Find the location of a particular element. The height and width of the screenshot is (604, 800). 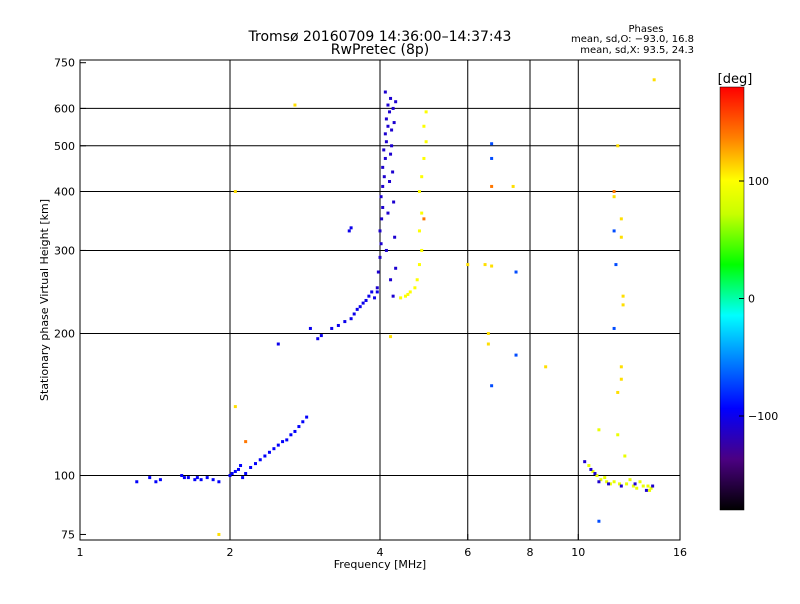

x-tick-label: 8 is located at coordinates (530, 552).